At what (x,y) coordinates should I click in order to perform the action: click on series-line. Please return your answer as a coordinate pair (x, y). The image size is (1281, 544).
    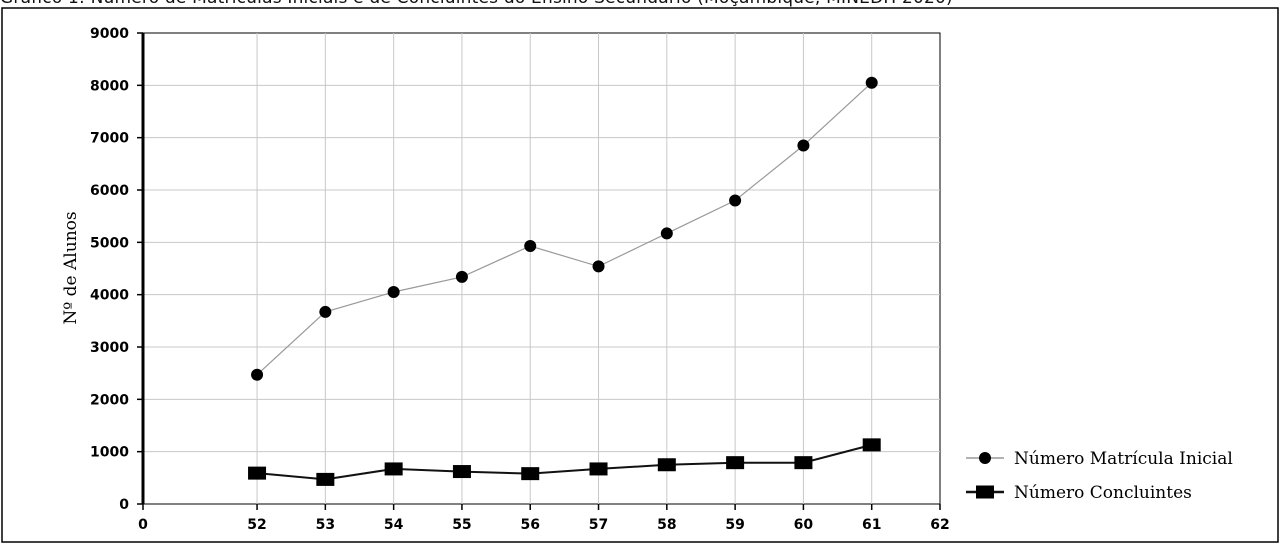
    Looking at the image, I should click on (564, 462).